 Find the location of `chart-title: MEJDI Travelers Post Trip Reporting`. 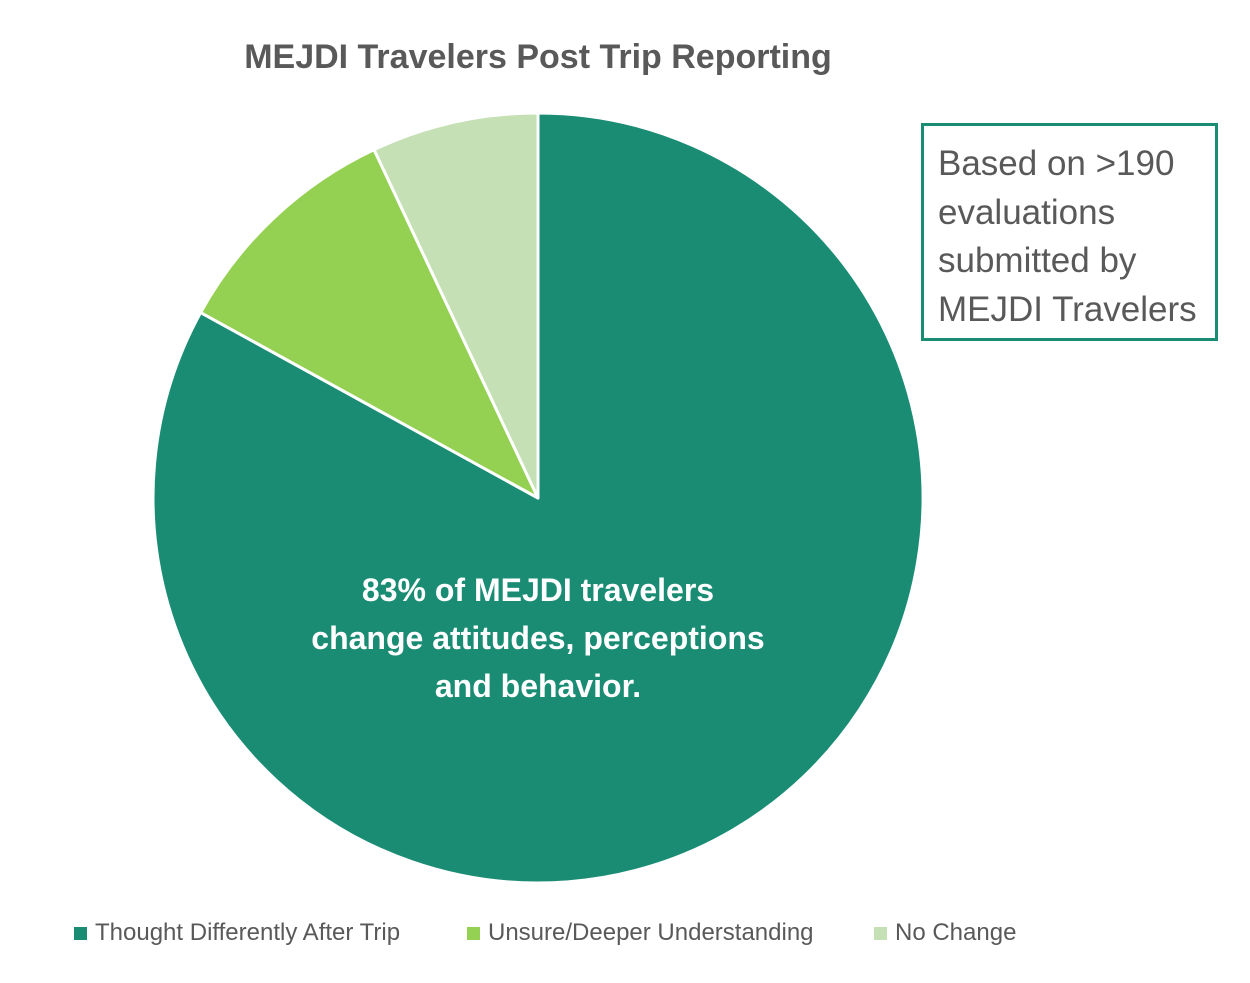

chart-title: MEJDI Travelers Post Trip Reporting is located at coordinates (538, 57).